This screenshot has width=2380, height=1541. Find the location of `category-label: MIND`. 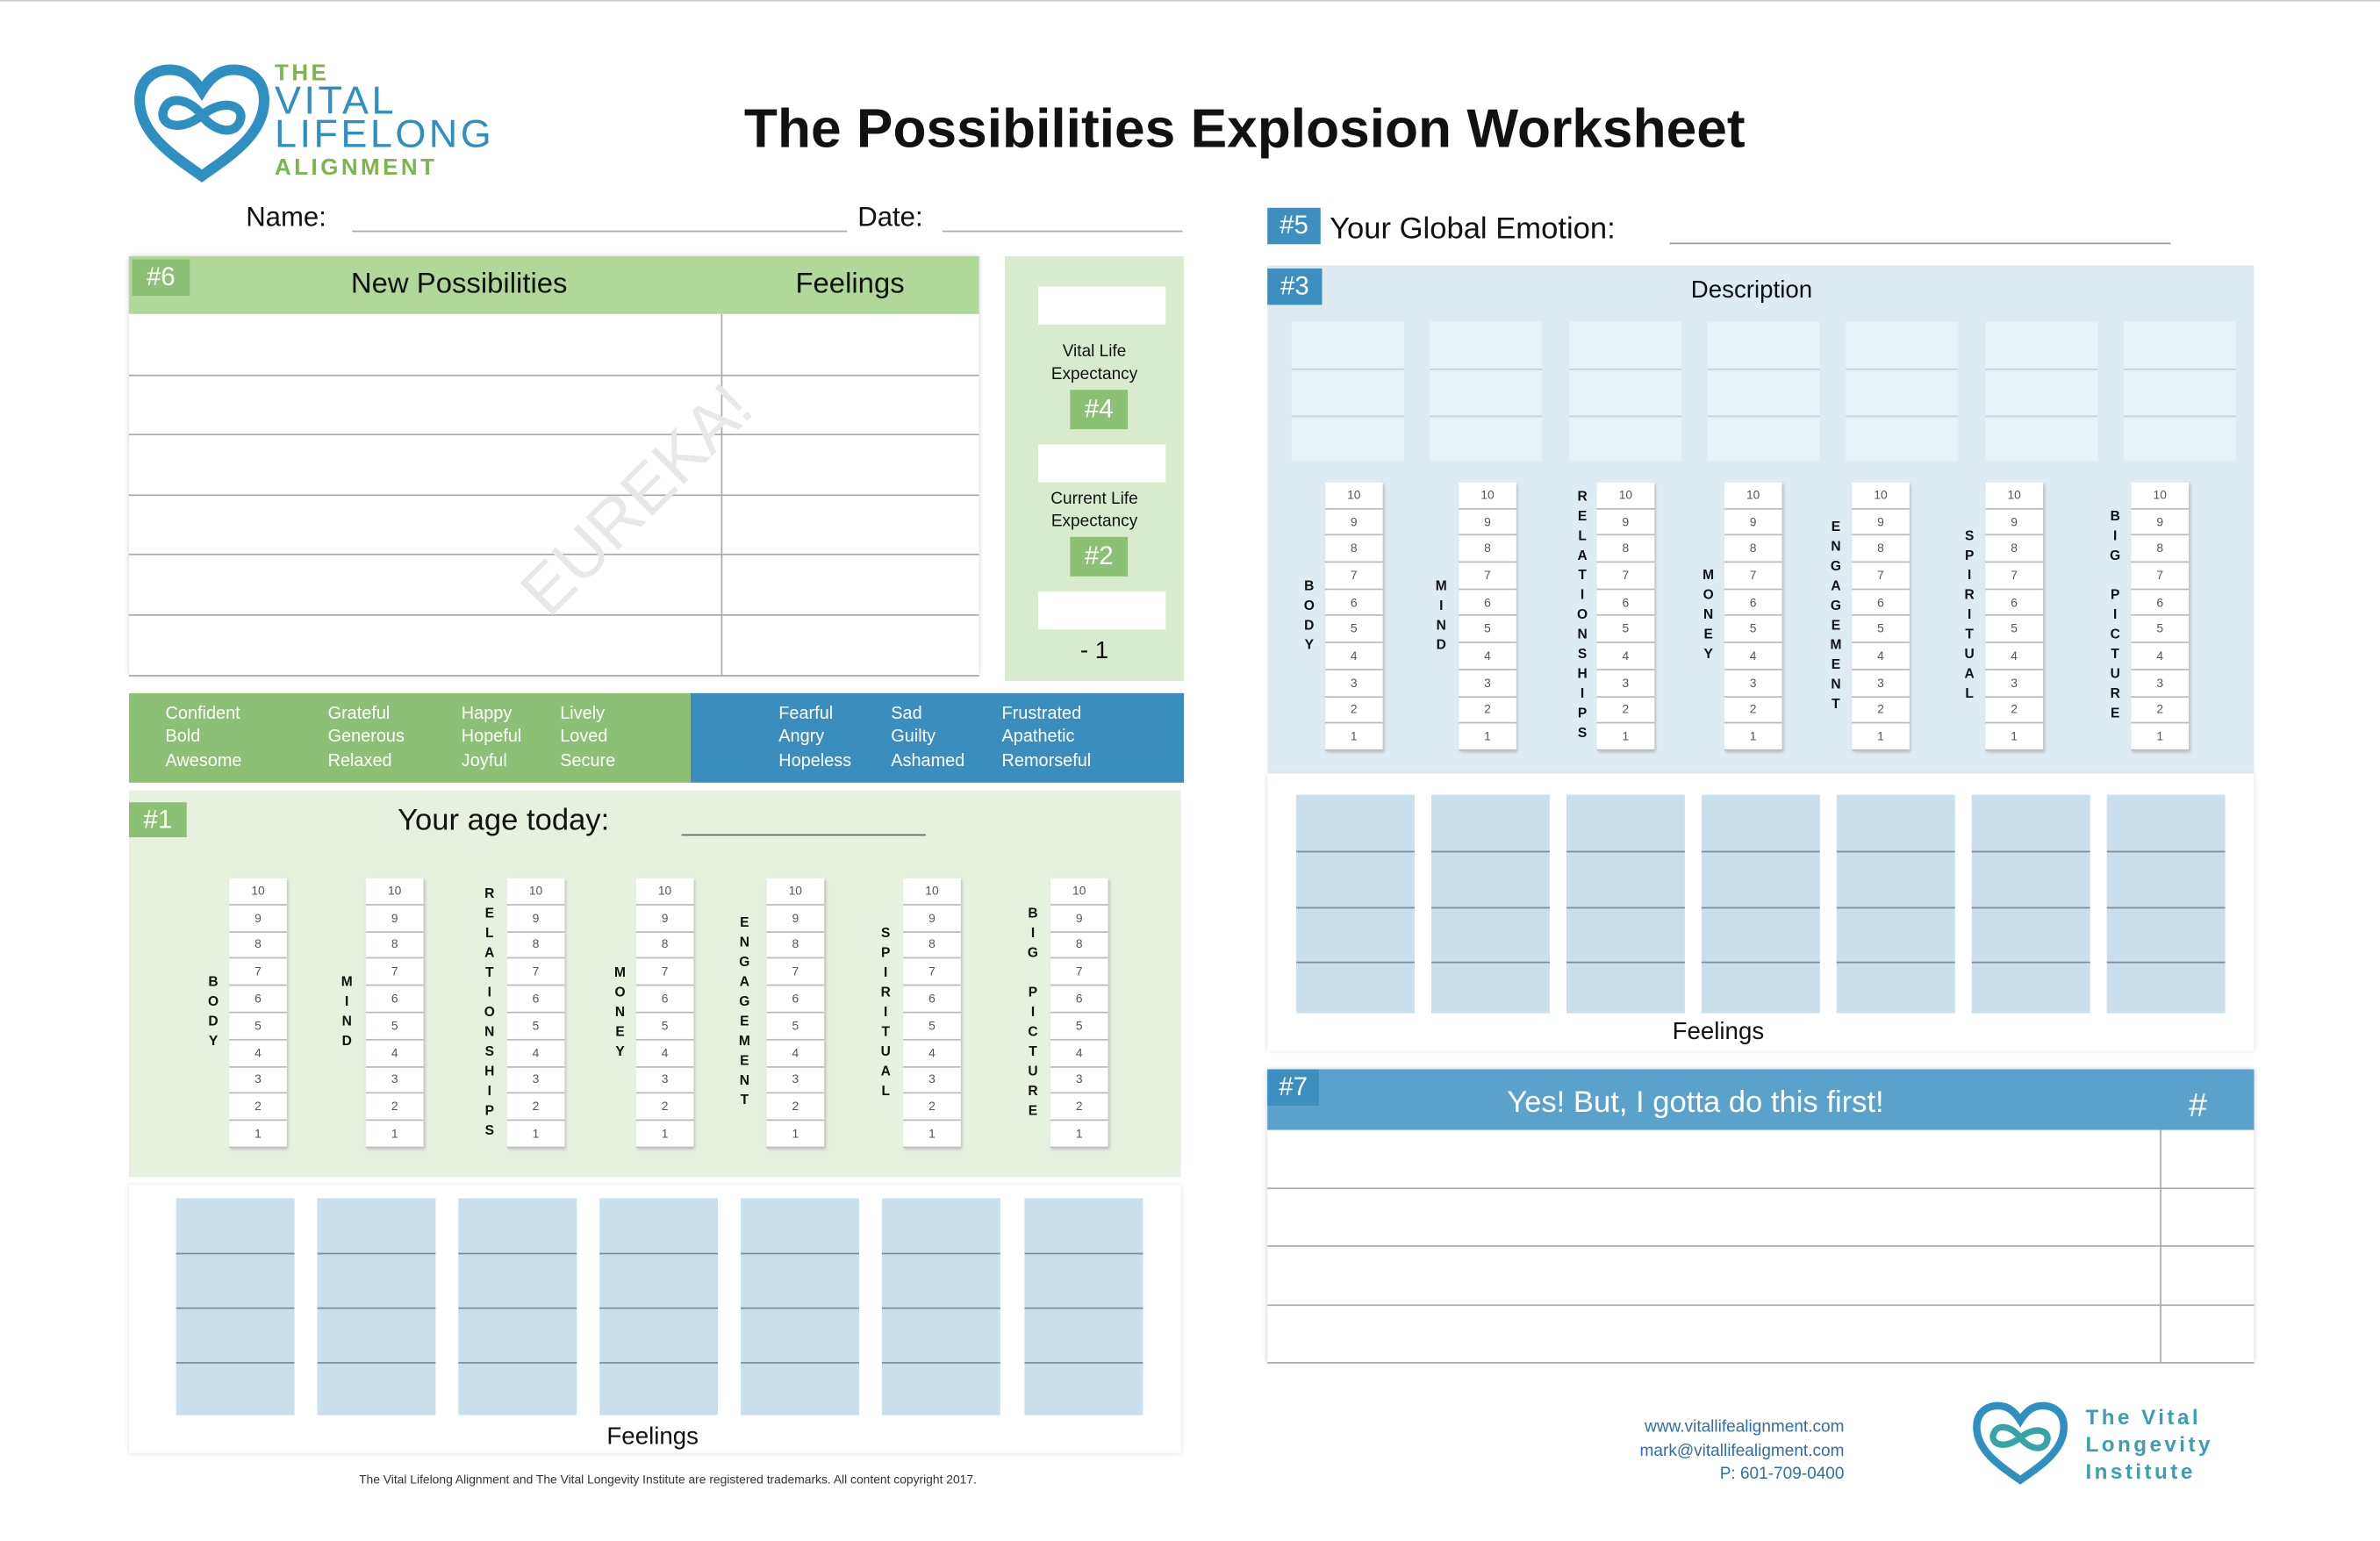

category-label: MIND is located at coordinates (1441, 616).